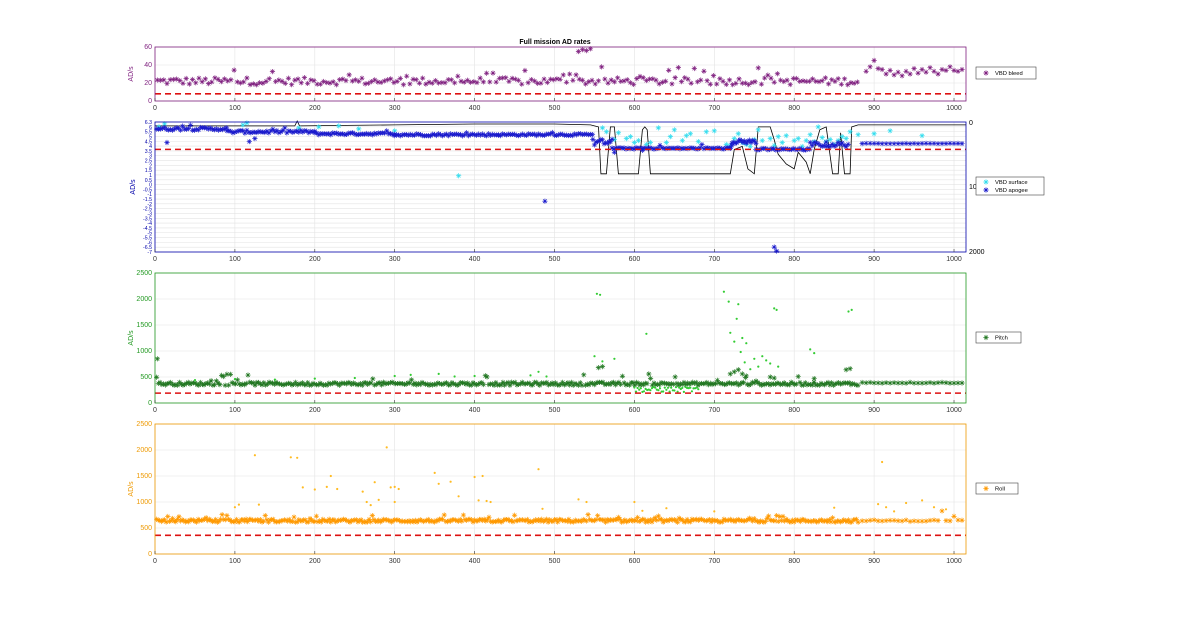  Describe the element at coordinates (150, 166) in the screenshot. I see `y-tick-label: 2` at that location.